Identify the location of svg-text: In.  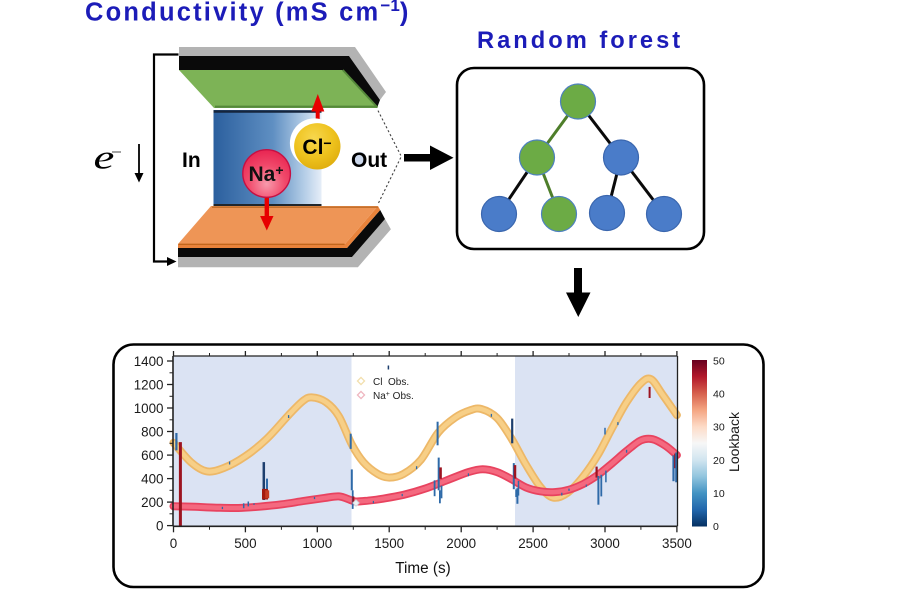
(191, 160).